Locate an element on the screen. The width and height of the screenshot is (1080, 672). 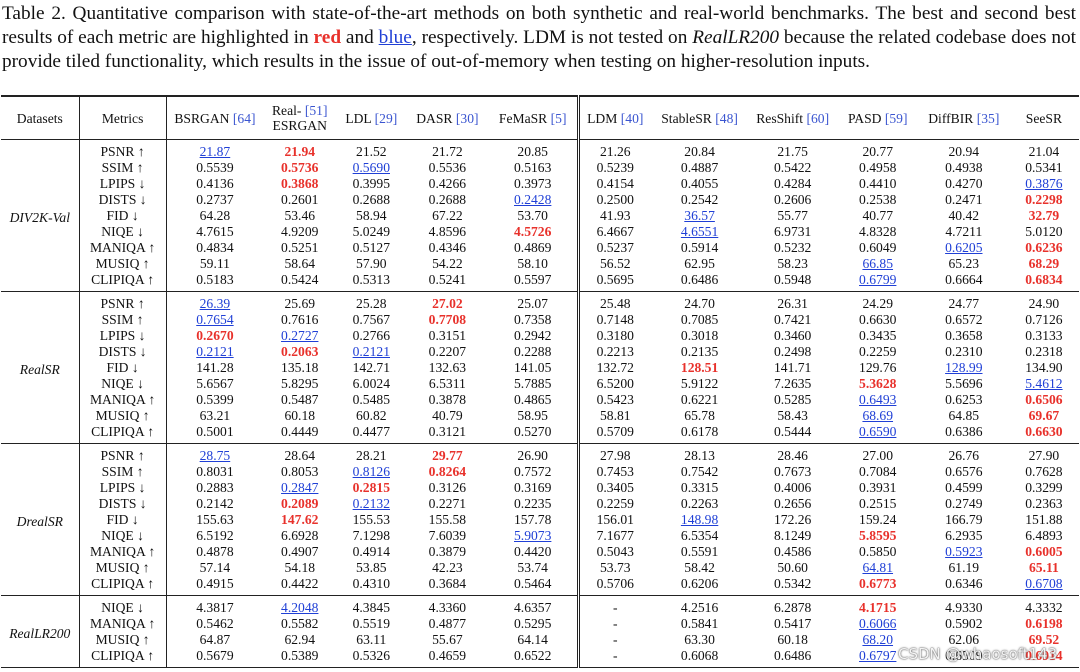
value: 5.8595 is located at coordinates (878, 535).